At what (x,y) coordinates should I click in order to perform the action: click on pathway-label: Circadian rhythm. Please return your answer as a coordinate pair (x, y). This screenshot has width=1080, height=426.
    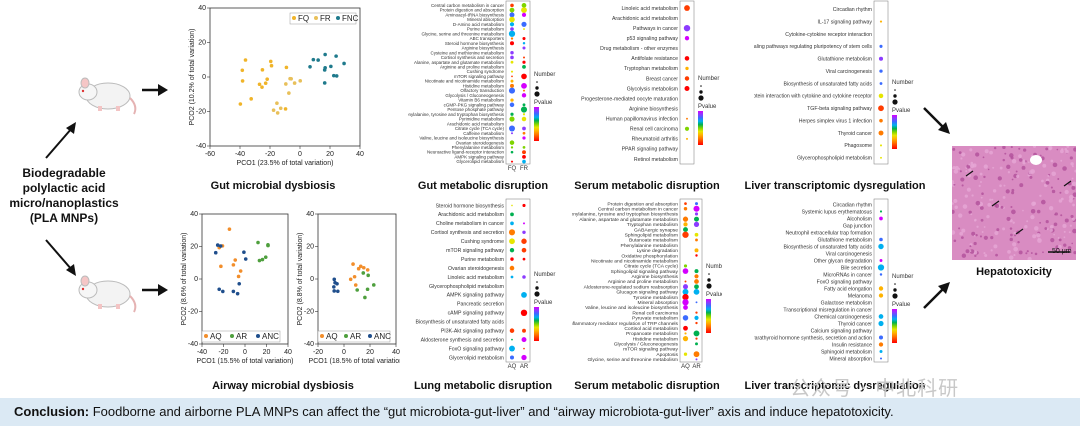
    Looking at the image, I should click on (852, 205).